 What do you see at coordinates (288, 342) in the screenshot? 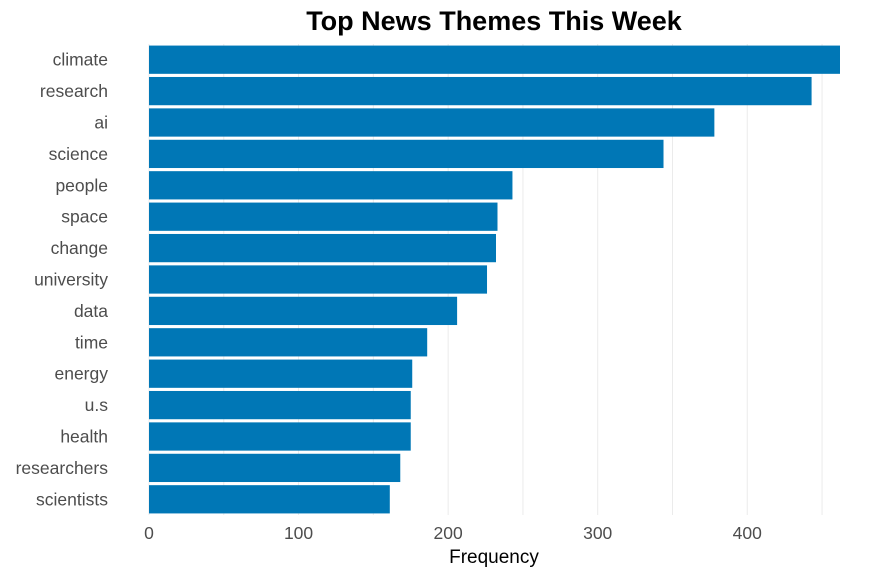
I see `bar-time` at bounding box center [288, 342].